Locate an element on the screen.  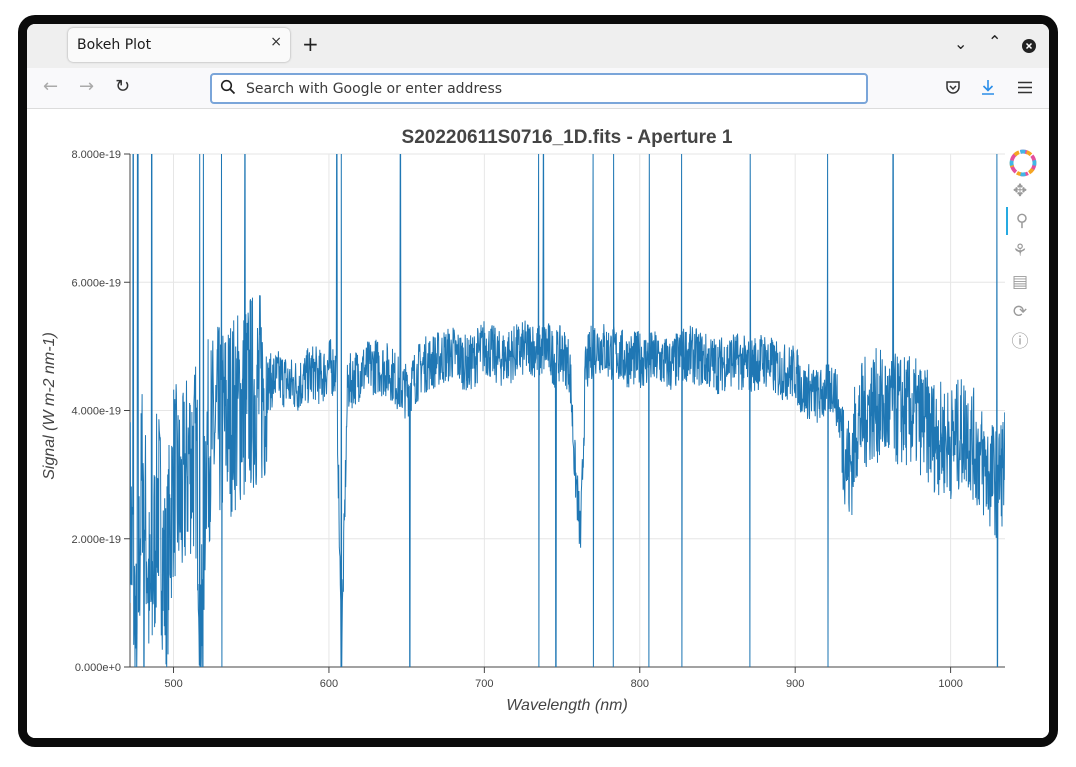
tab-bokeh-plot: Bokeh Plot × is located at coordinates (179, 45).